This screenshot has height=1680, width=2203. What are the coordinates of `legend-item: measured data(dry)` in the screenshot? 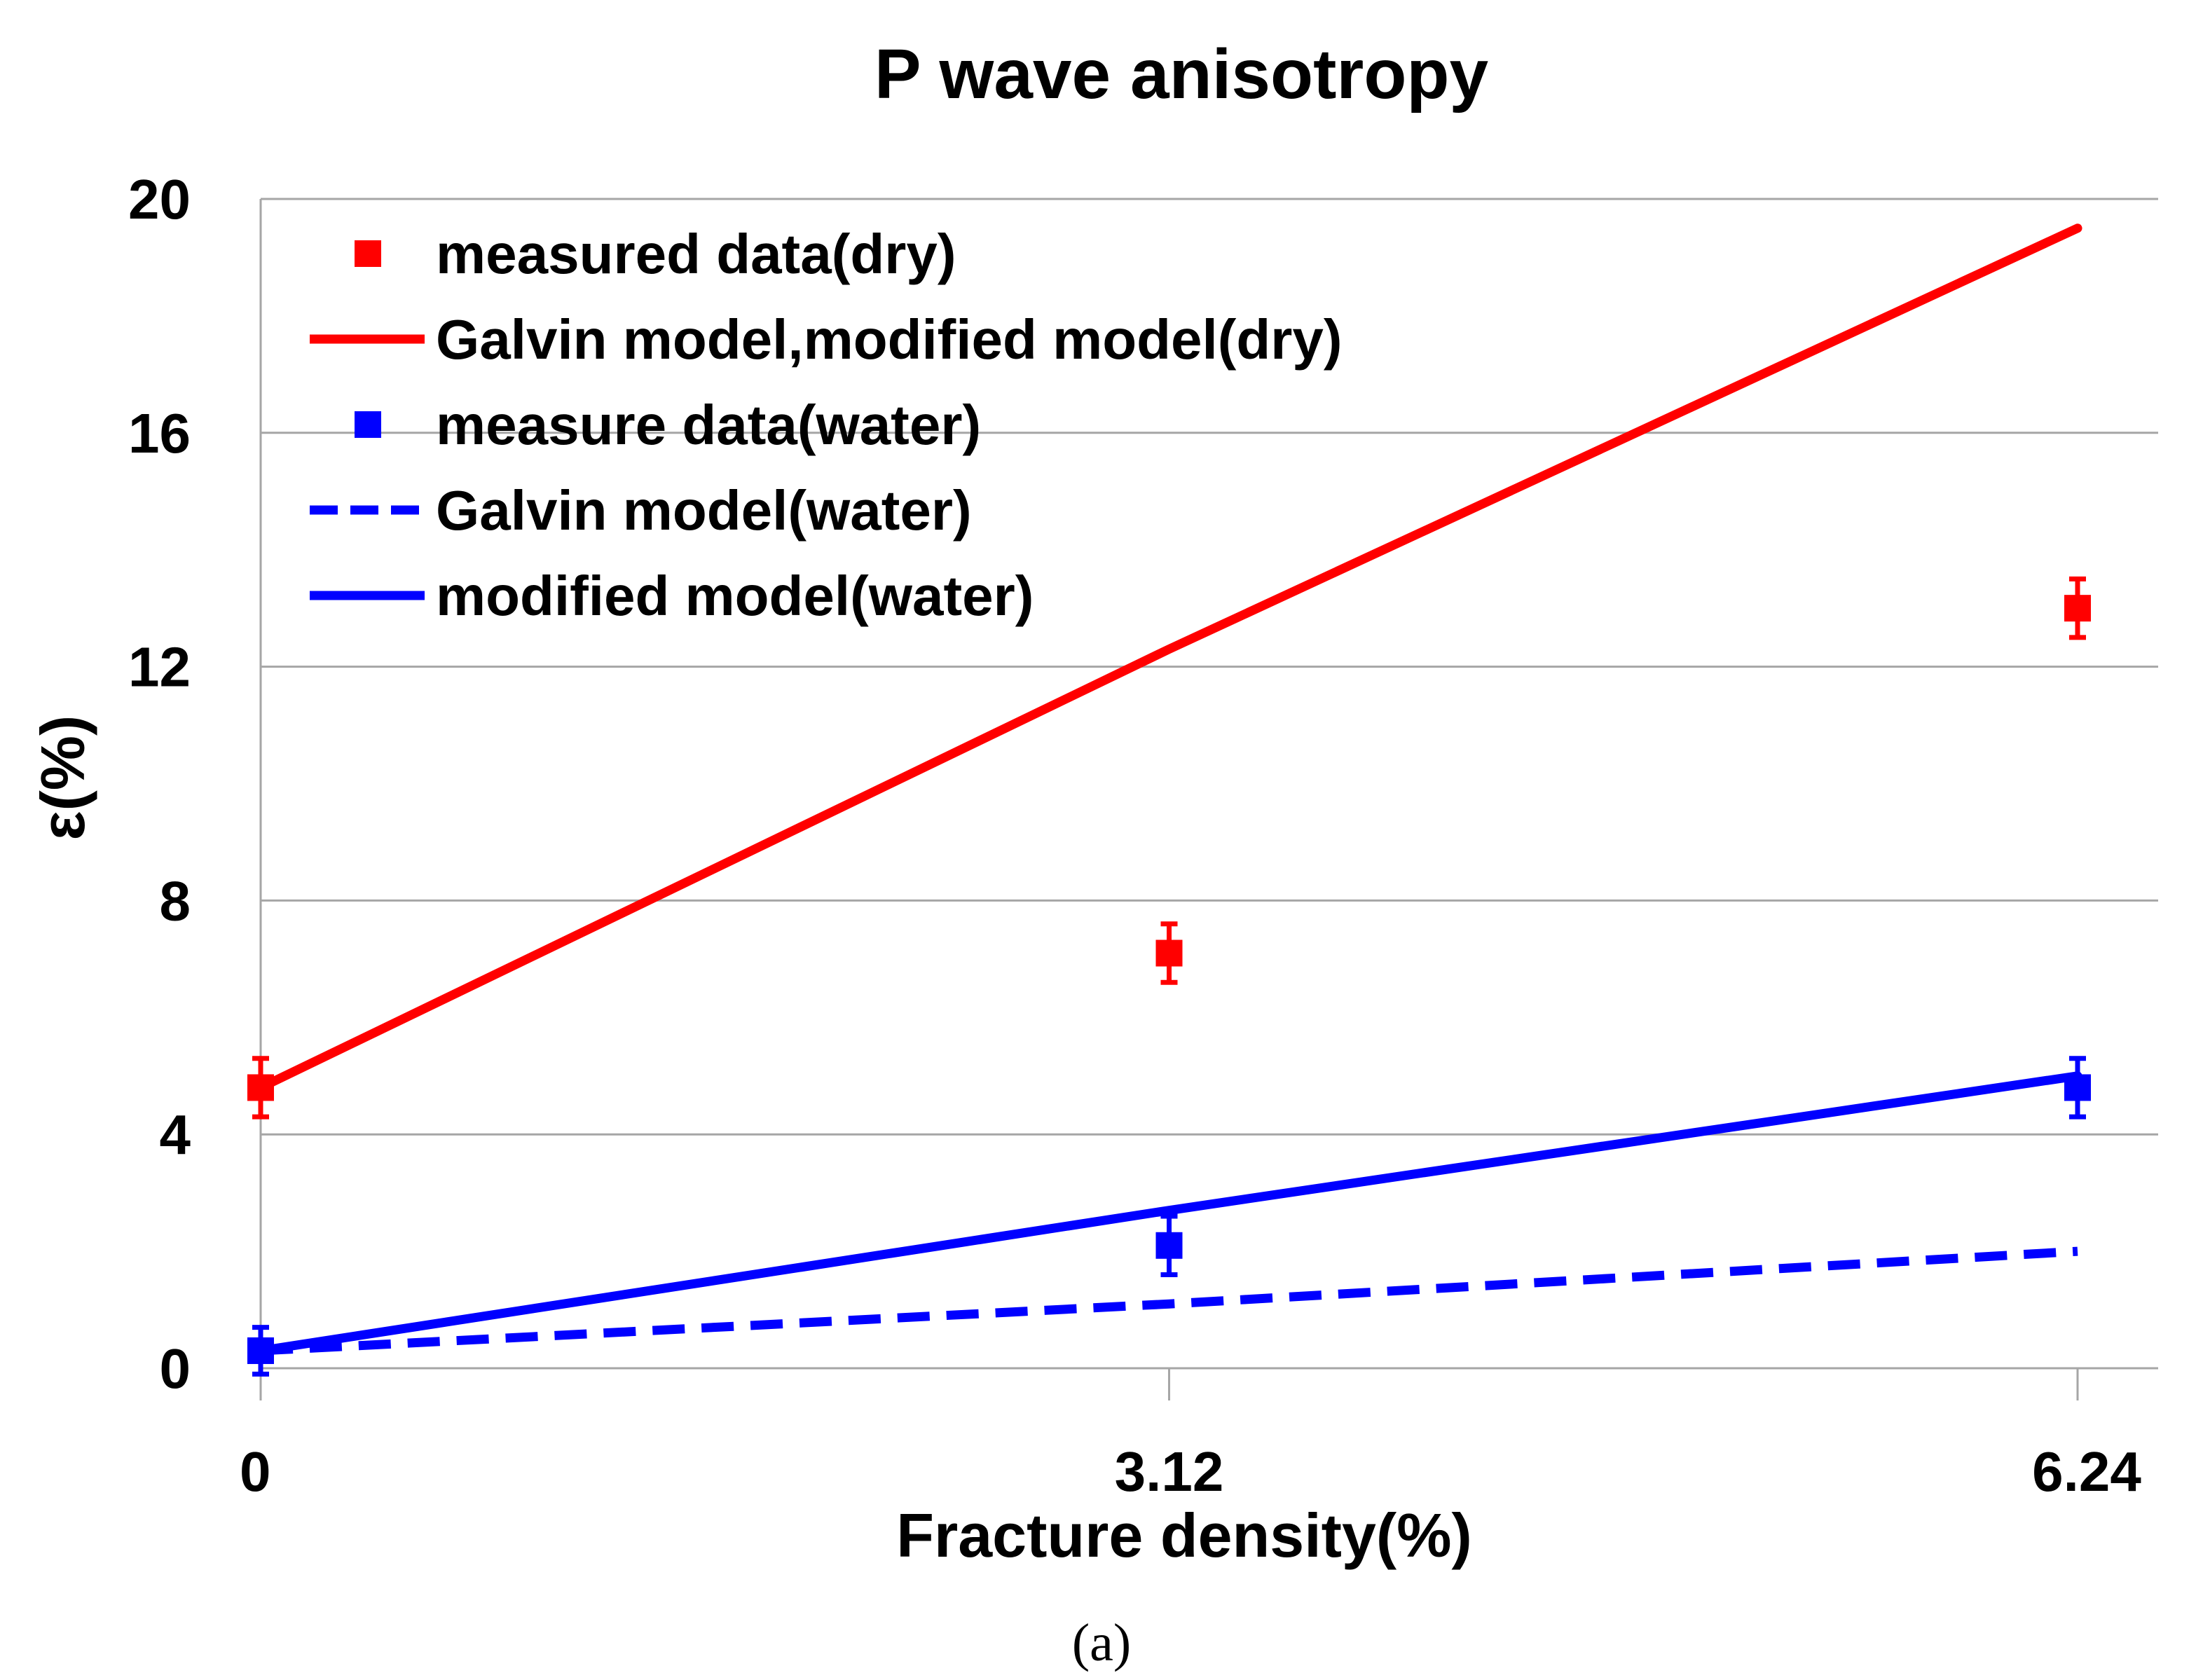 It's located at (655, 254).